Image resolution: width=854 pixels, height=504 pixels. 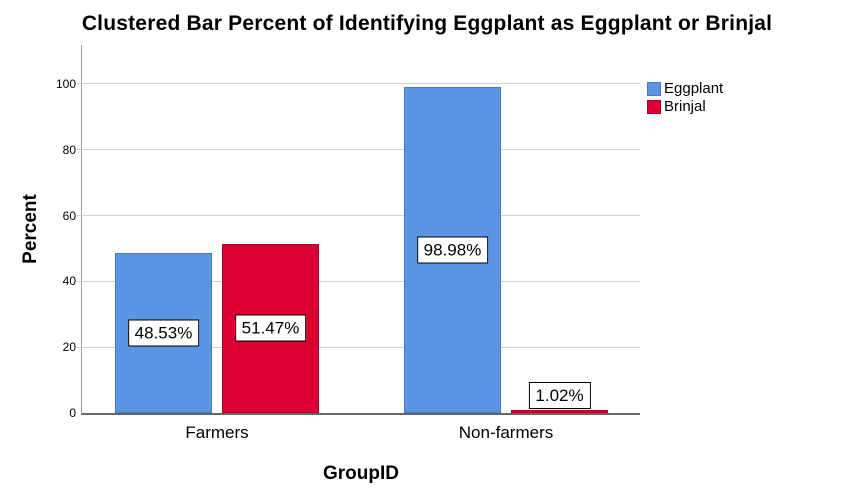 I want to click on legend-label: Eggplant, so click(x=694, y=88).